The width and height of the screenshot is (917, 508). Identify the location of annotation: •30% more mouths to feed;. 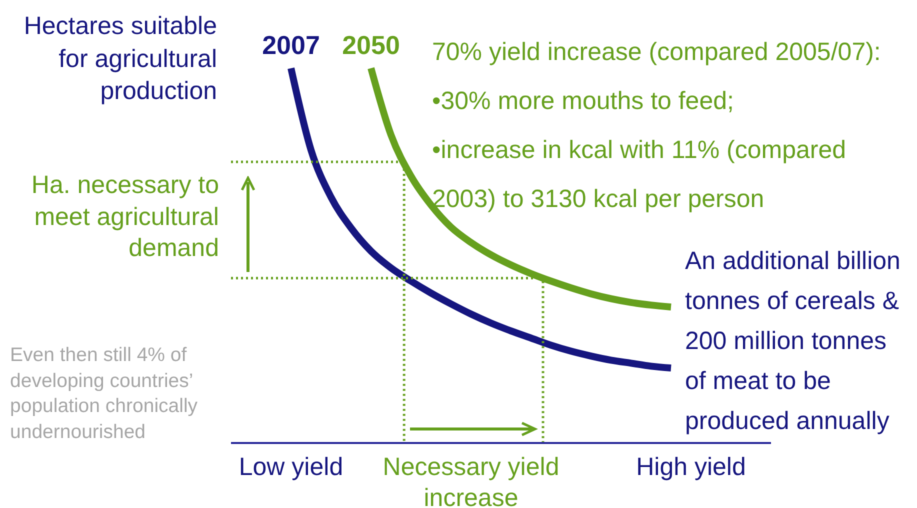
(583, 101).